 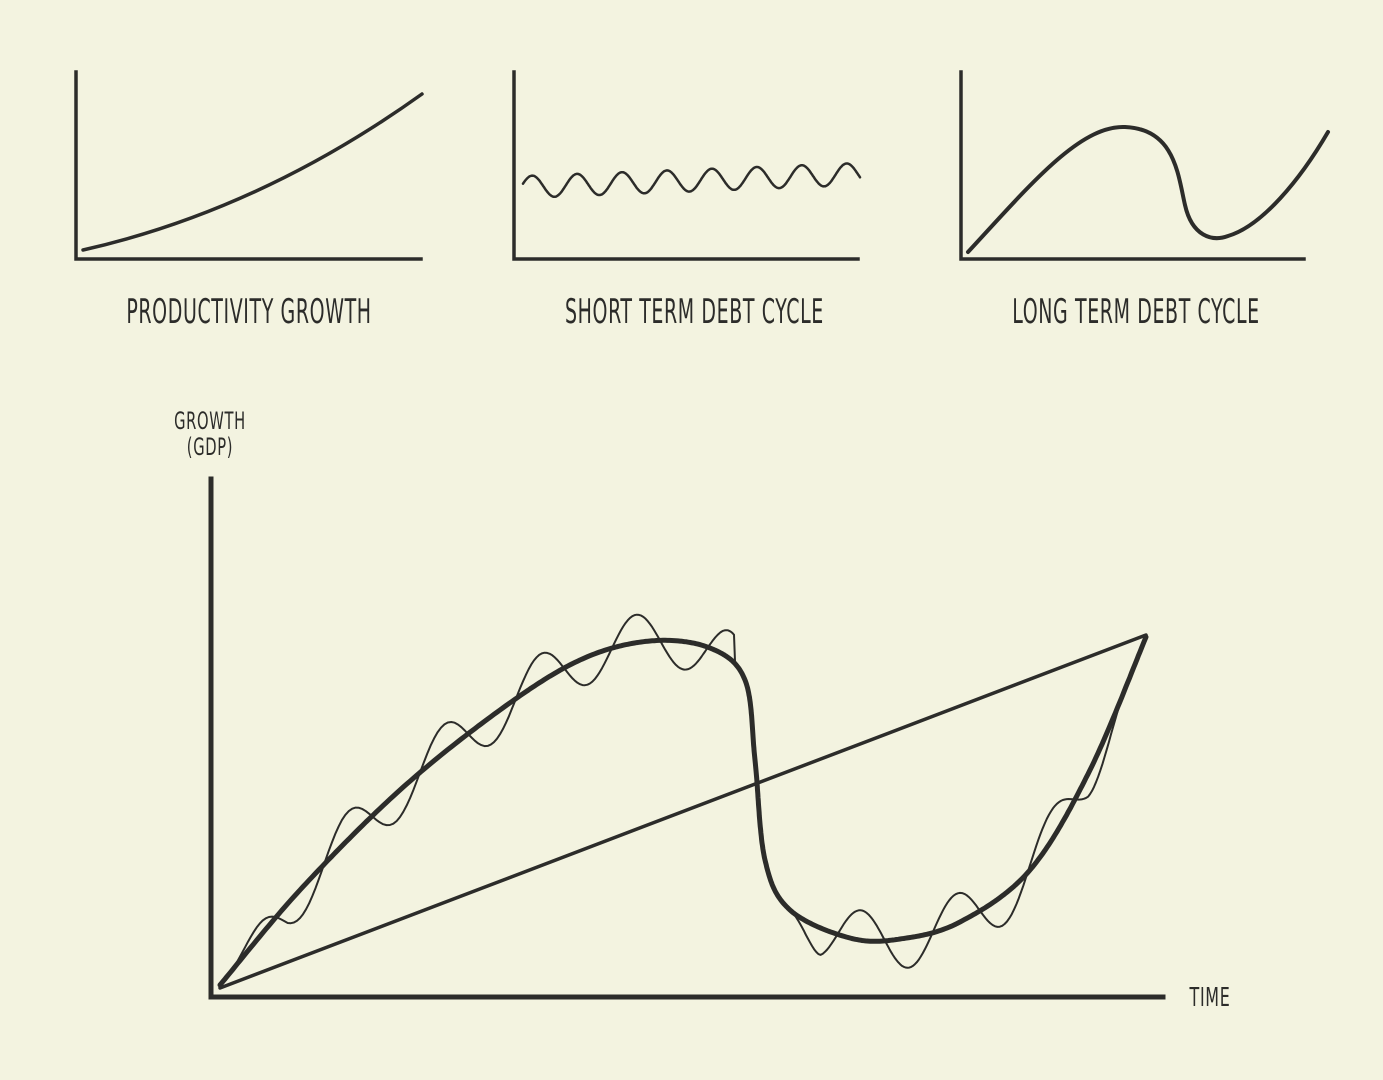 What do you see at coordinates (1148, 189) in the screenshot?
I see `long-cycle-curve` at bounding box center [1148, 189].